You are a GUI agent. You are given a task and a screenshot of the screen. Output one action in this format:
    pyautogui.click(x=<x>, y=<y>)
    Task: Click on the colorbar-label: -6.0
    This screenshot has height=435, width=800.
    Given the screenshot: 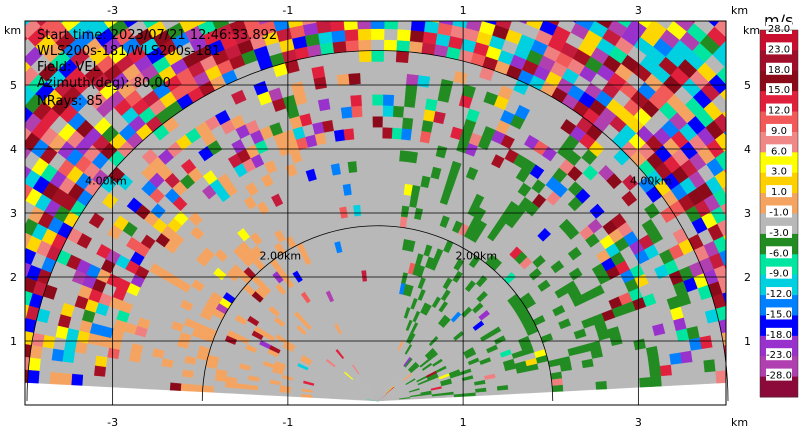 What is the action you would take?
    pyautogui.click(x=779, y=253)
    